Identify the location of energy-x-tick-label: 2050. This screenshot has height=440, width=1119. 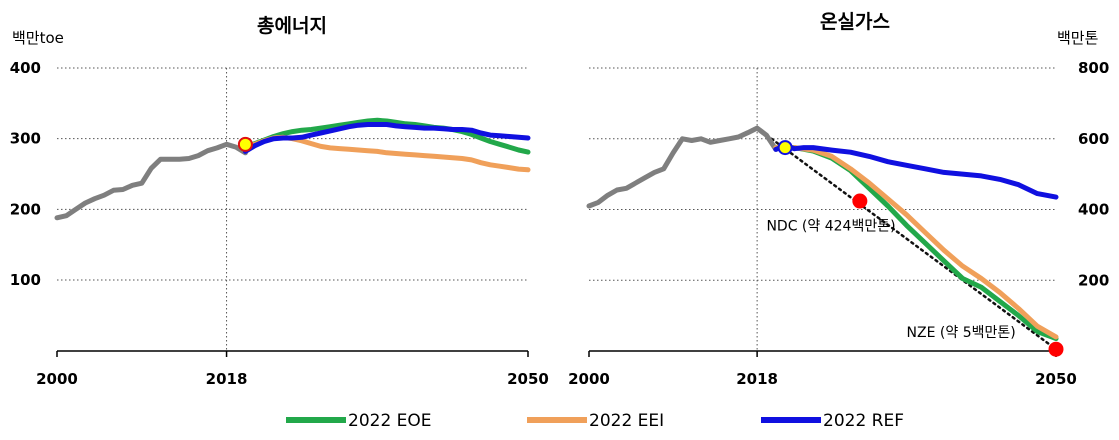
(528, 379).